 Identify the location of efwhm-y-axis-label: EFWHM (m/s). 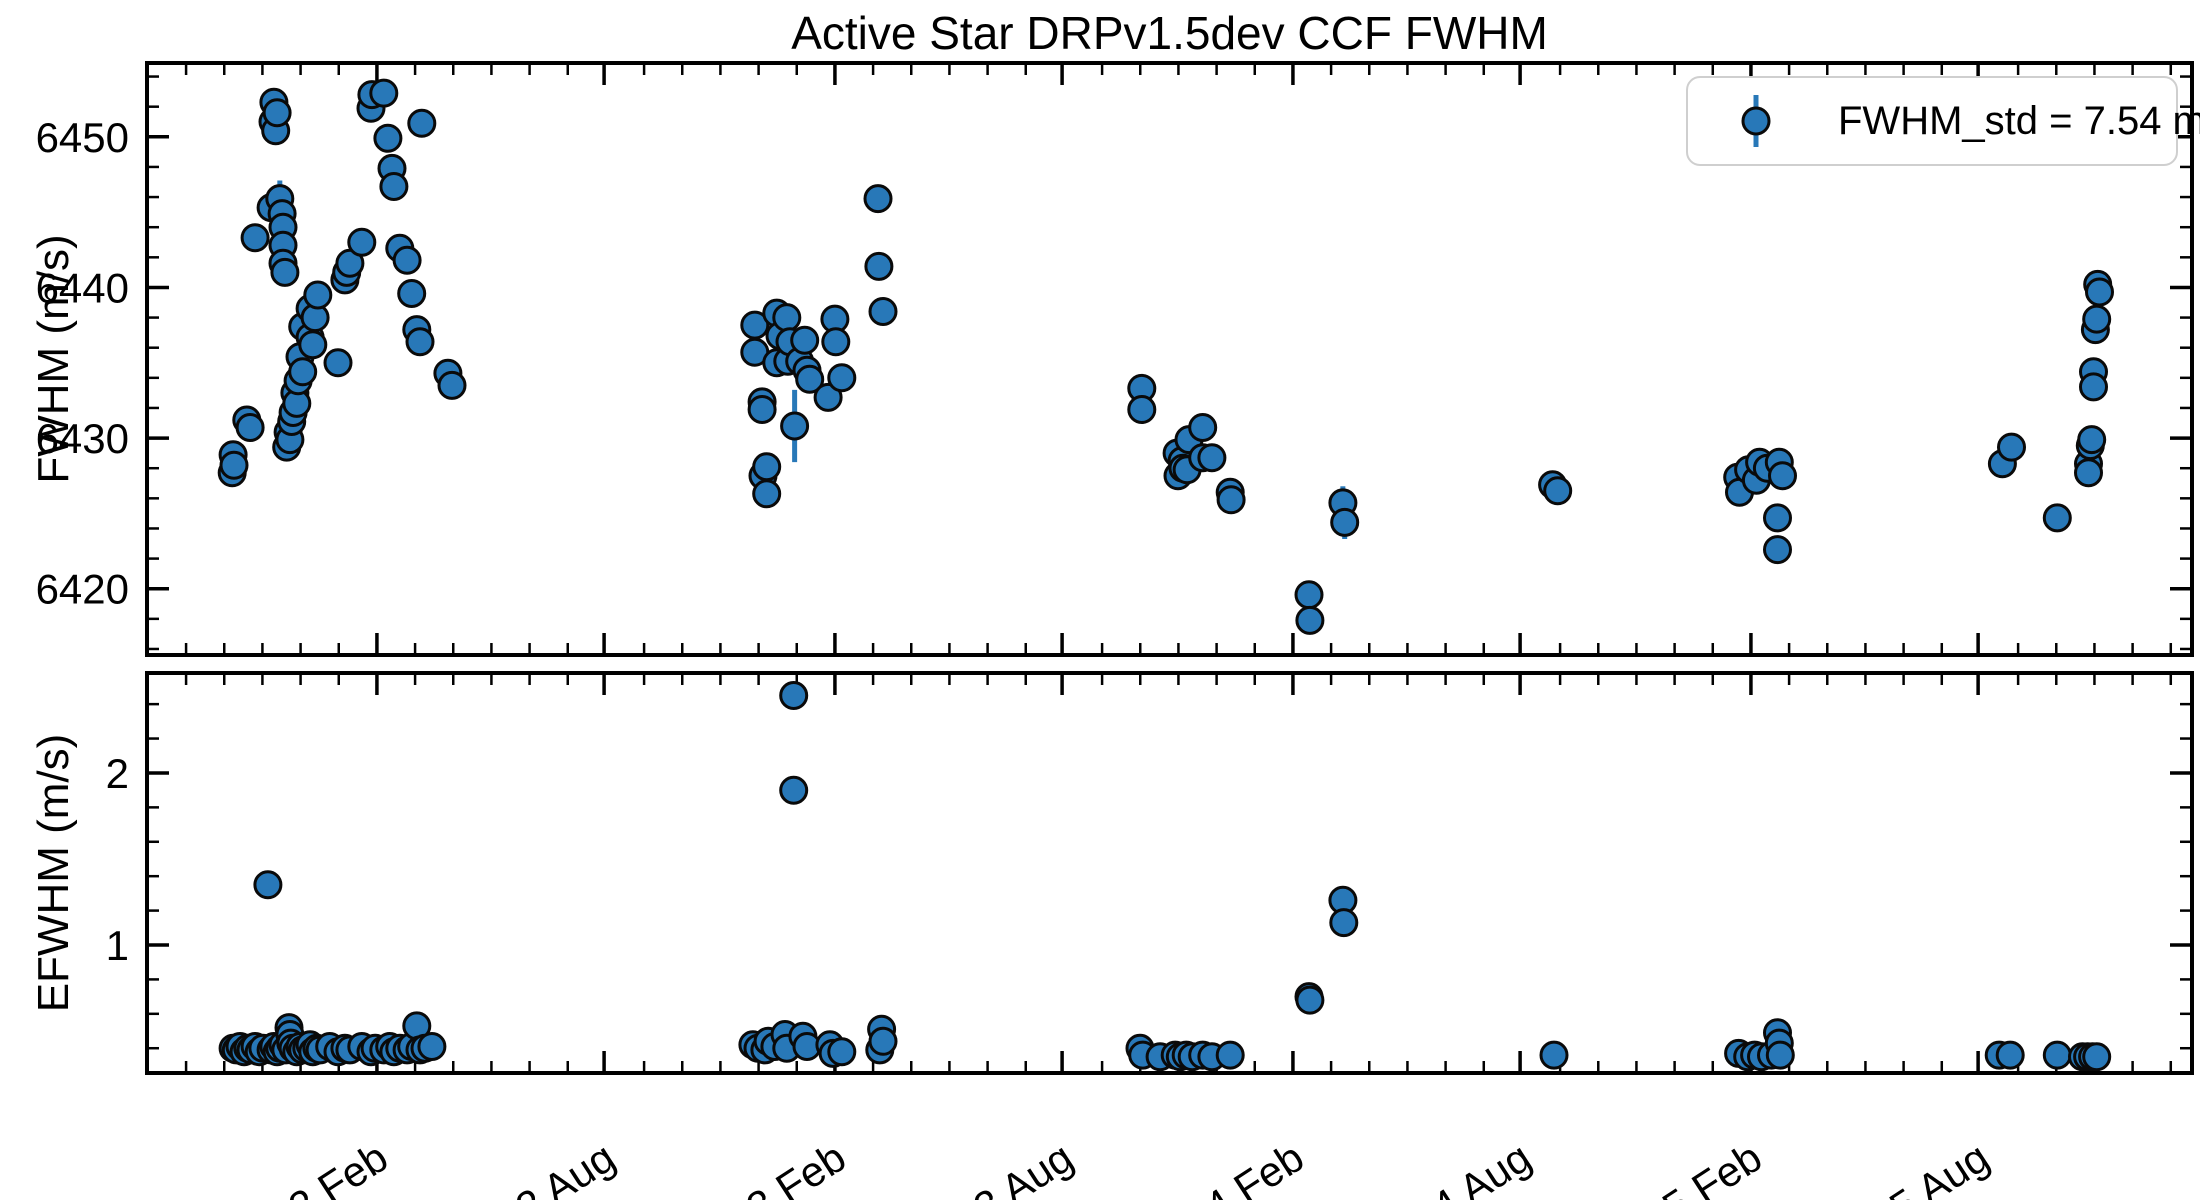
(53, 873).